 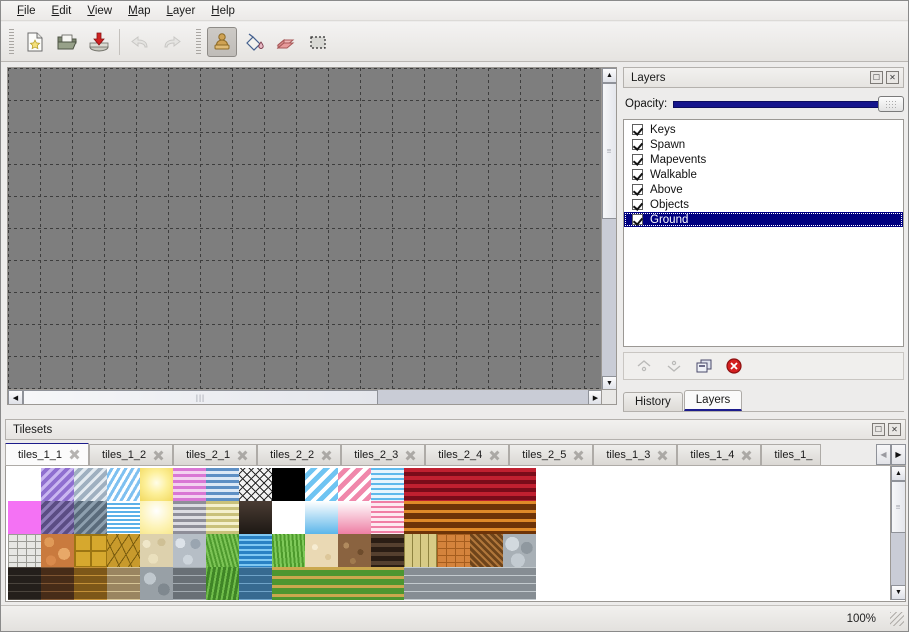 What do you see at coordinates (467, 454) in the screenshot?
I see `tileset-tab: tiles_2_4` at bounding box center [467, 454].